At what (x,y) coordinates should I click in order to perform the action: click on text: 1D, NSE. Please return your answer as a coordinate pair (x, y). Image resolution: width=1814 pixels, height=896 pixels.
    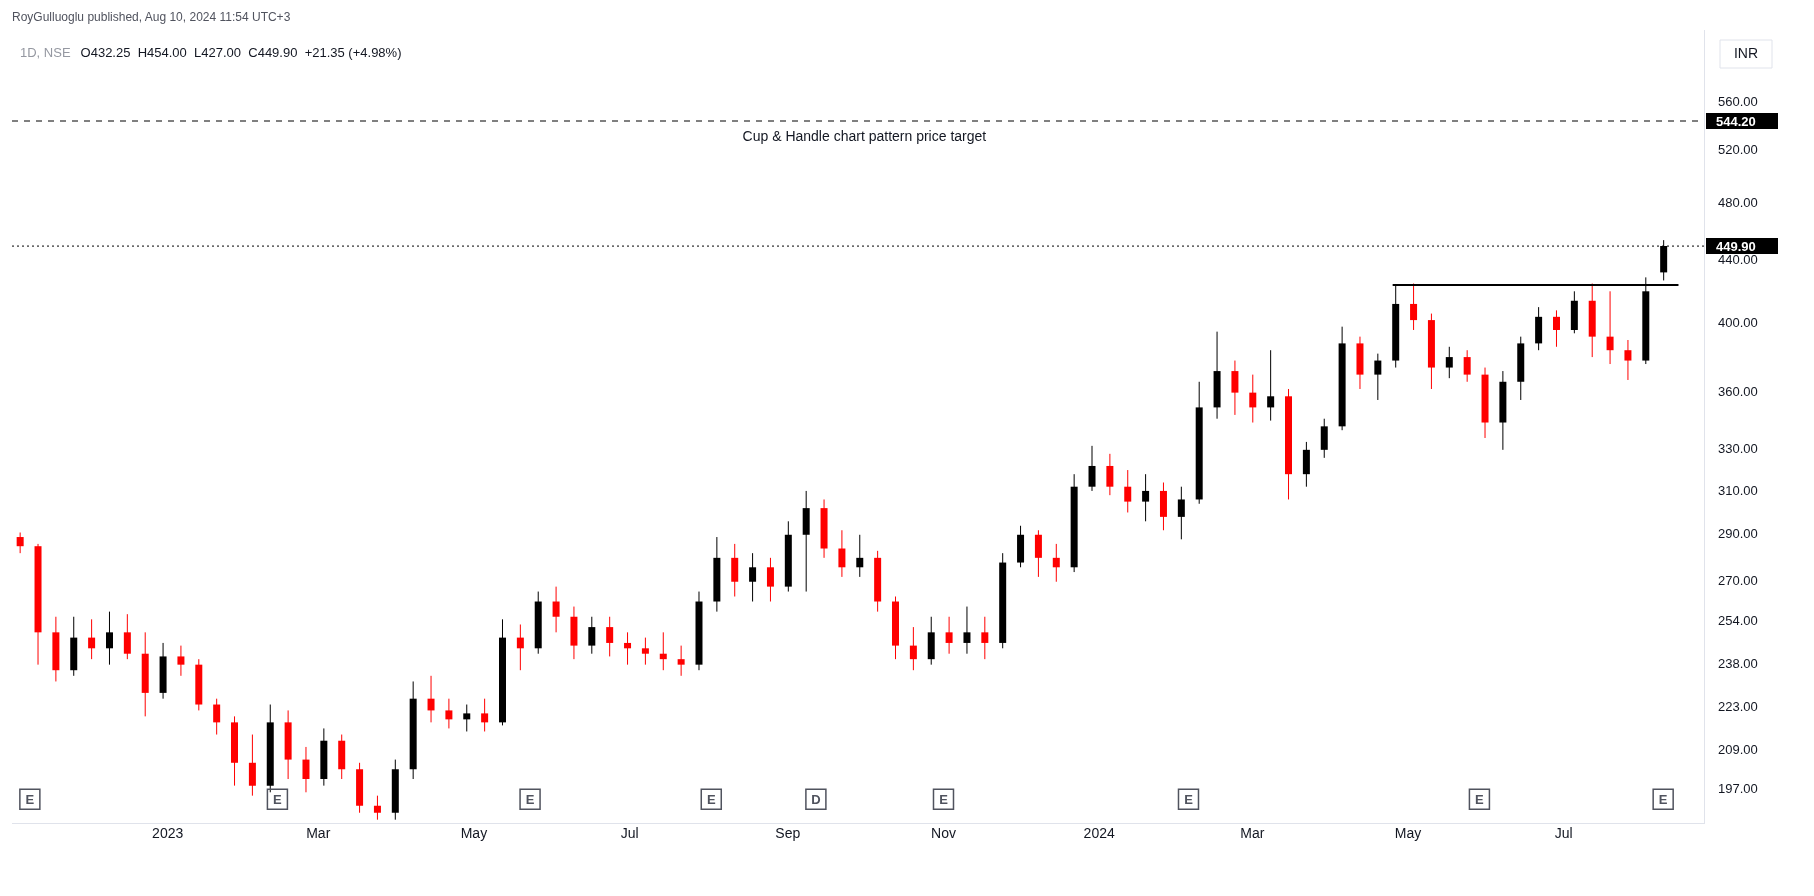
    Looking at the image, I should click on (45, 52).